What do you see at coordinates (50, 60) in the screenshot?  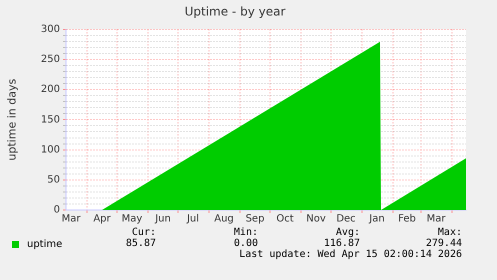 I see `y-tick-label: 250` at bounding box center [50, 60].